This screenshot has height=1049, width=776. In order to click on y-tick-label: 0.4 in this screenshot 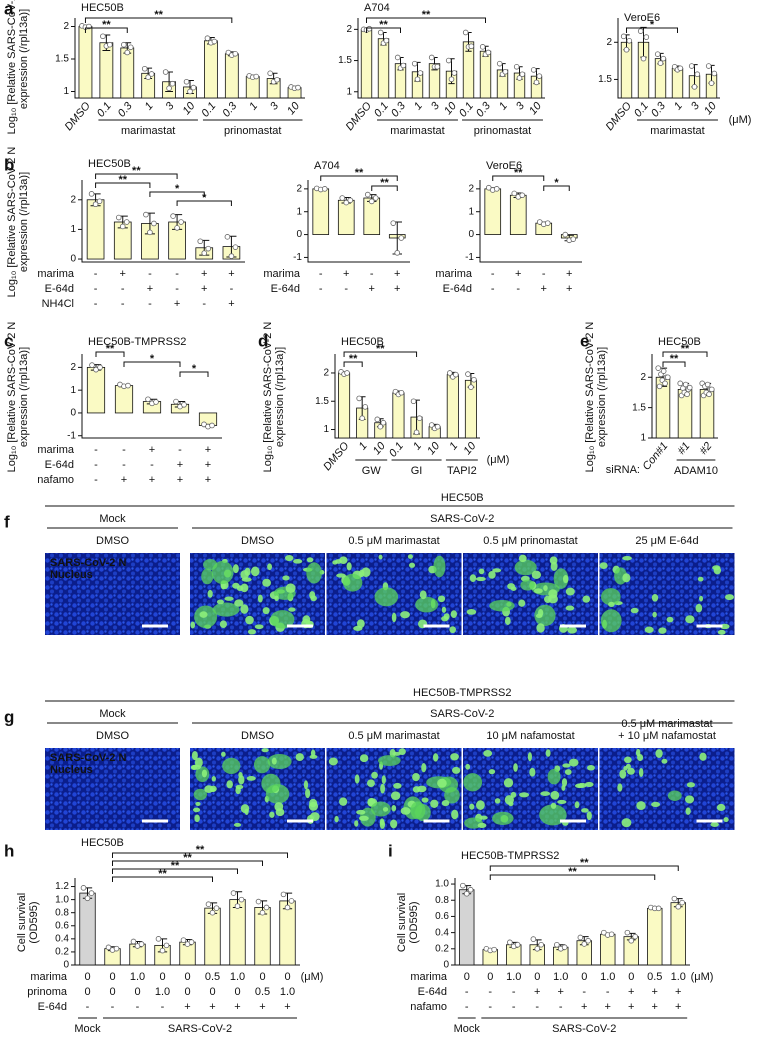, I will do `click(442, 932)`.